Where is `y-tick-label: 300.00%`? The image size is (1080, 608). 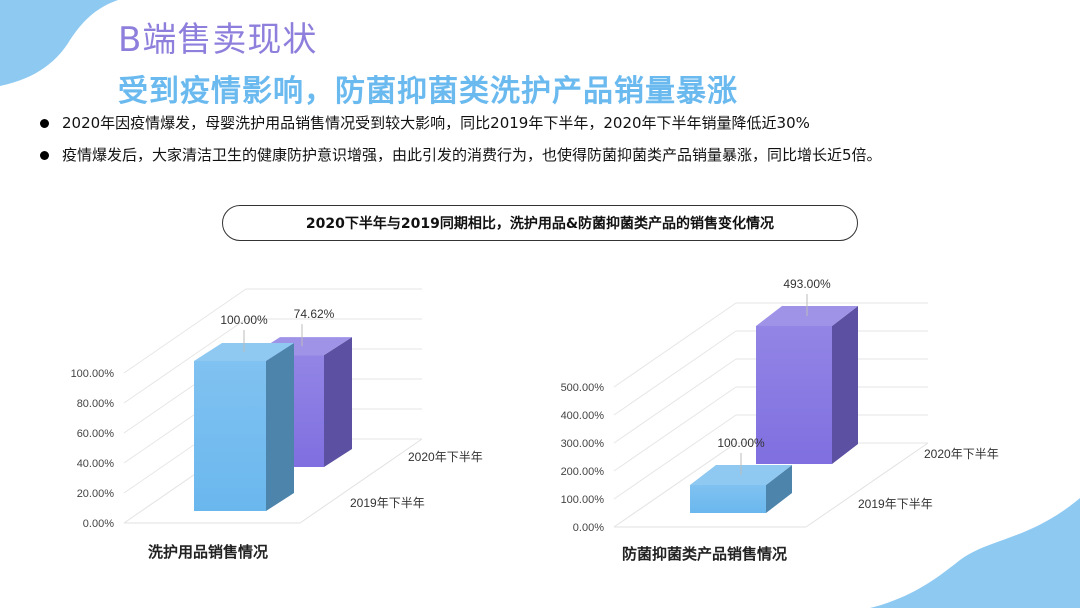 y-tick-label: 300.00% is located at coordinates (583, 444).